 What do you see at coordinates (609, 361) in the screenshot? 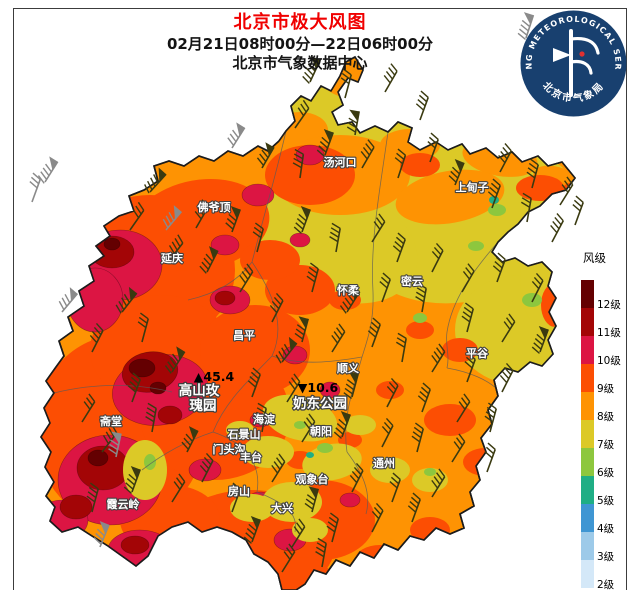
I see `legend-label: 10级` at bounding box center [609, 361].